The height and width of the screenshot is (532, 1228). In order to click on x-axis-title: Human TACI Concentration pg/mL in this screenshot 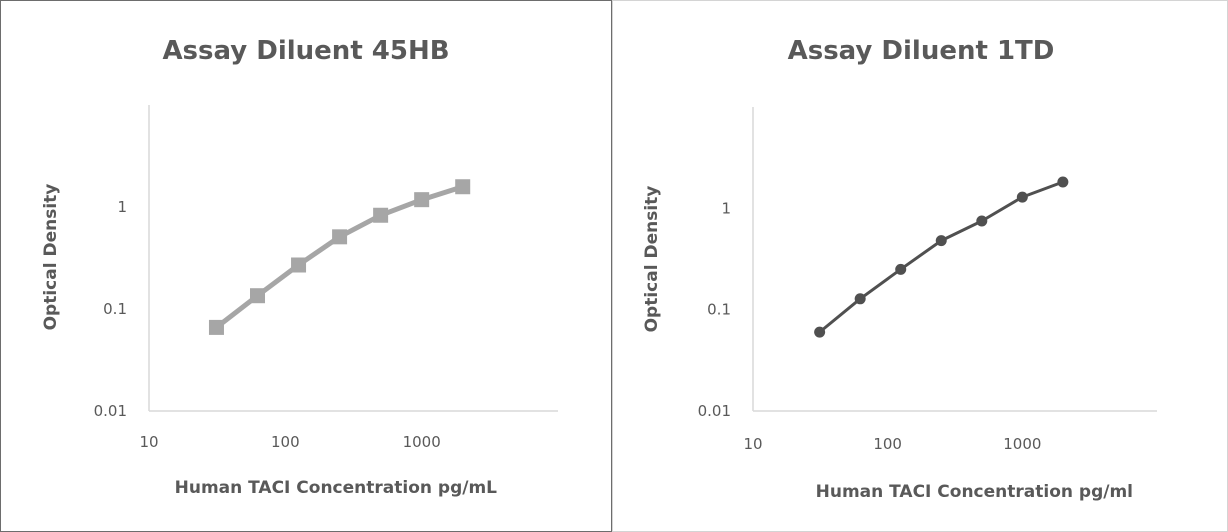, I will do `click(336, 488)`.